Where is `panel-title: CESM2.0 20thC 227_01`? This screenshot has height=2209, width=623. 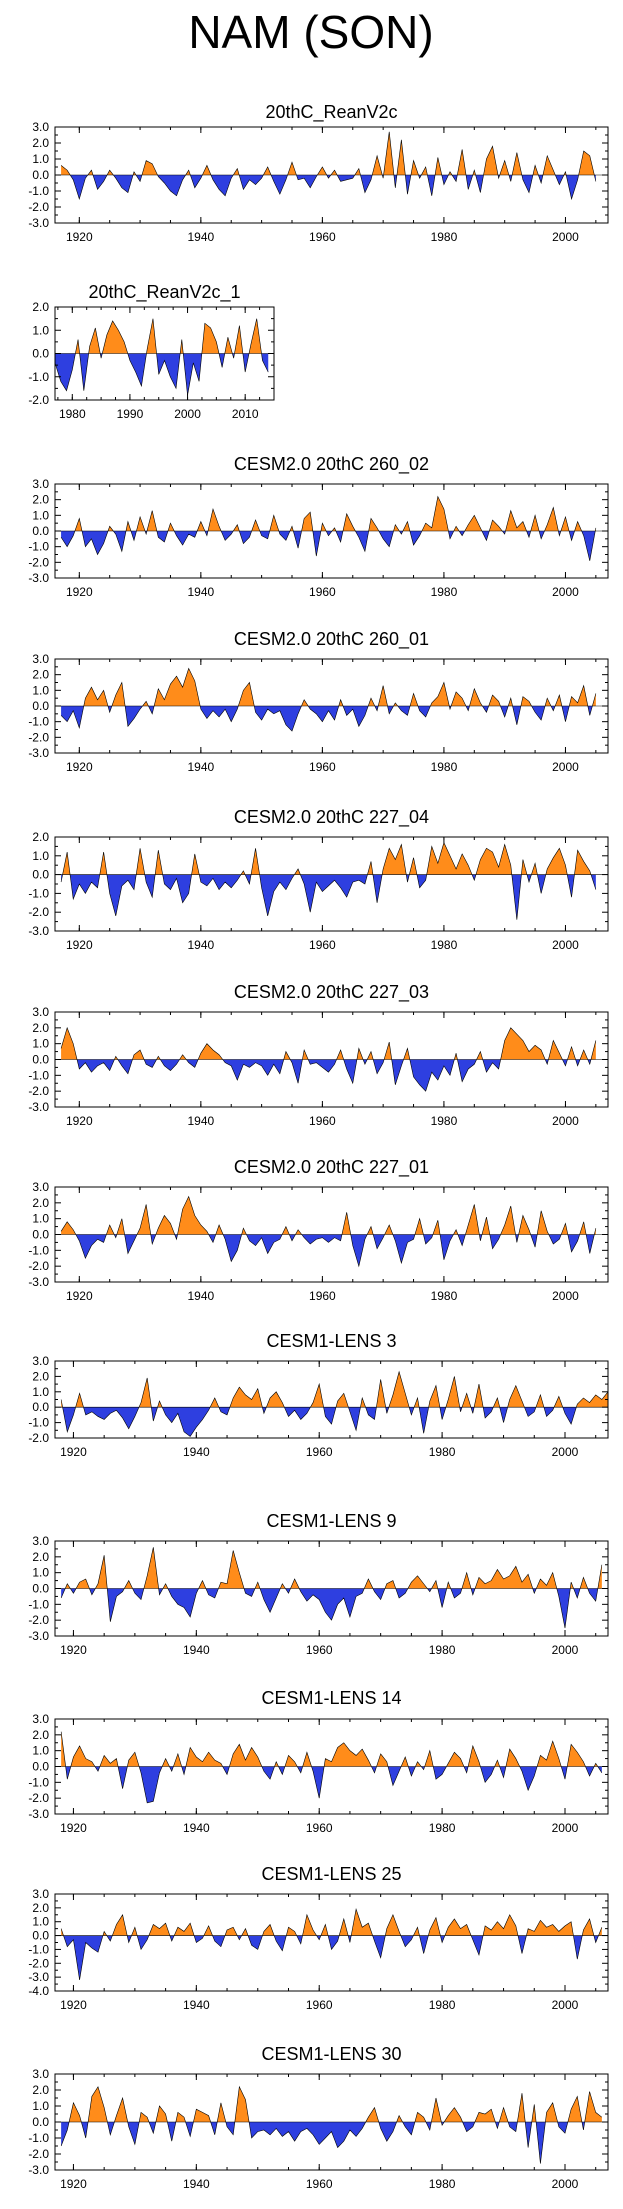
panel-title: CESM2.0 20thC 227_01 is located at coordinates (331, 1167).